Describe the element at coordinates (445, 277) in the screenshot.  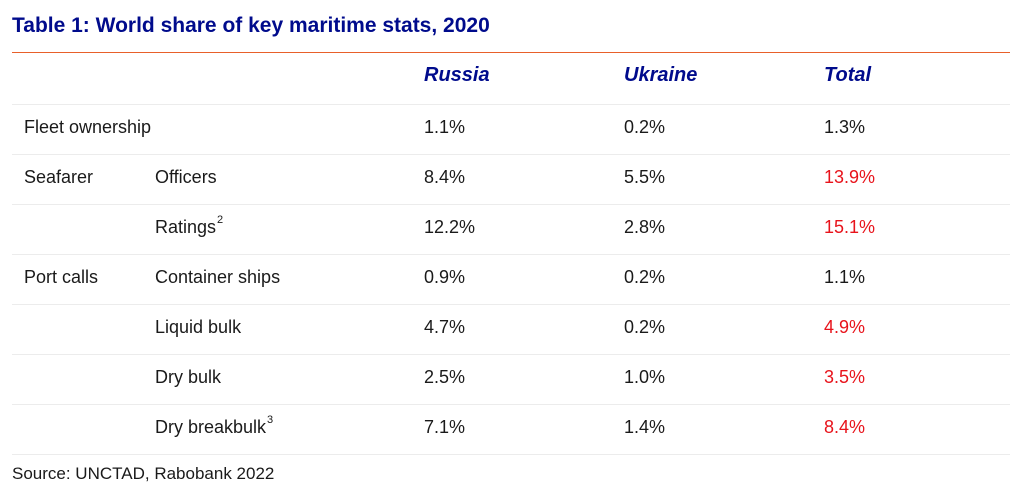
I see `cell-russia: 0.9%` at that location.